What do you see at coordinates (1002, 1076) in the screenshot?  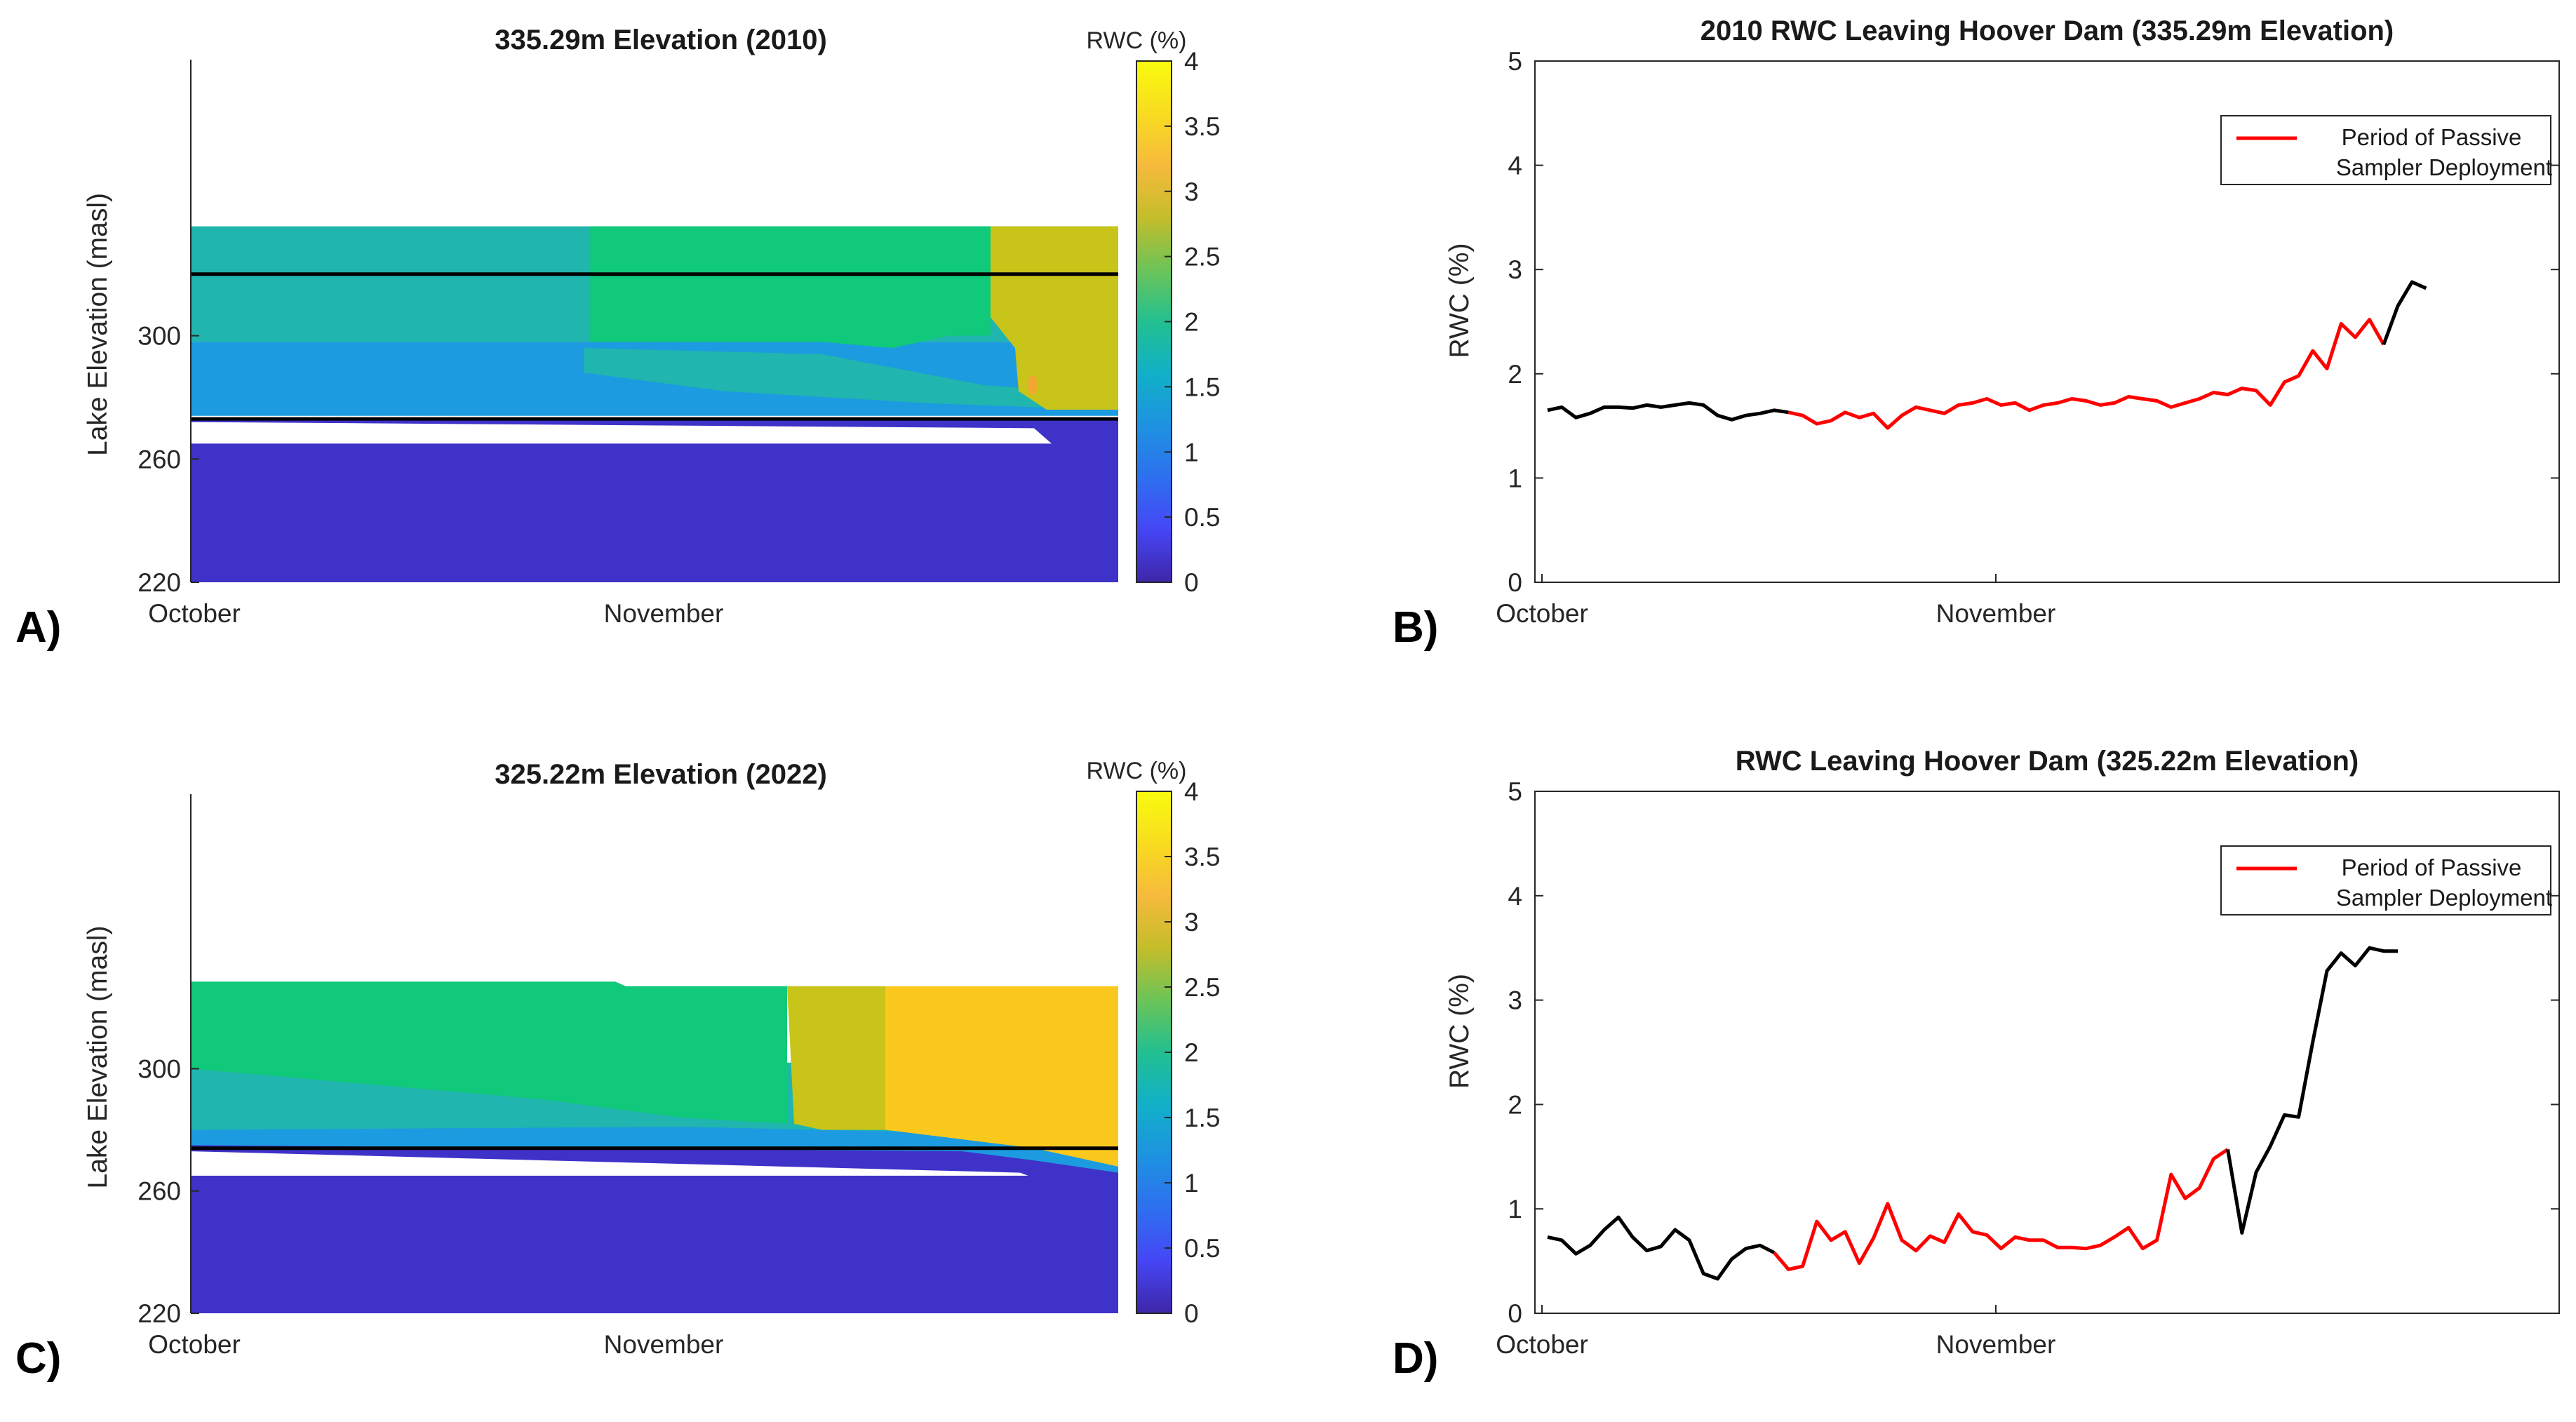 I see `region-late-surface` at bounding box center [1002, 1076].